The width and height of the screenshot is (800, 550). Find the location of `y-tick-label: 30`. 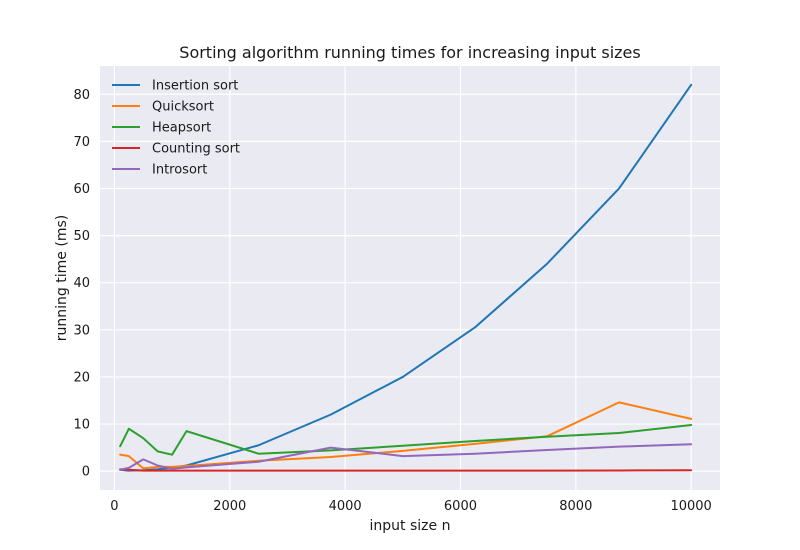

y-tick-label: 30 is located at coordinates (81, 330).